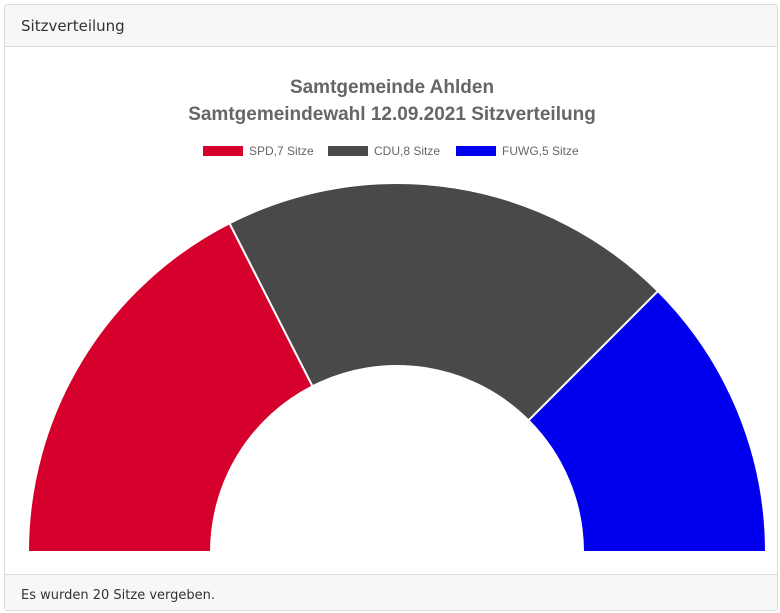 This screenshot has height=613, width=780. What do you see at coordinates (476, 151) in the screenshot?
I see `legend-swatch-fuwg` at bounding box center [476, 151].